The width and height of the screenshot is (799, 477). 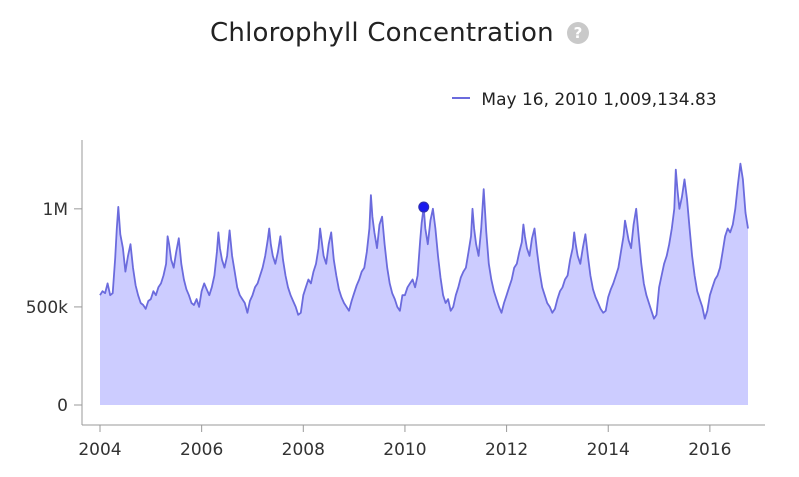 I want to click on y-tick-label: 0, so click(x=62, y=406).